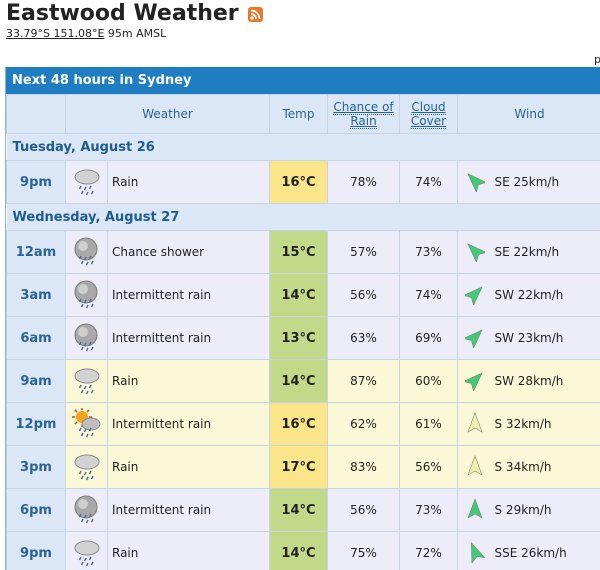 The height and width of the screenshot is (570, 600). What do you see at coordinates (546, 252) in the screenshot?
I see `wind-speed: SE 22km/h` at bounding box center [546, 252].